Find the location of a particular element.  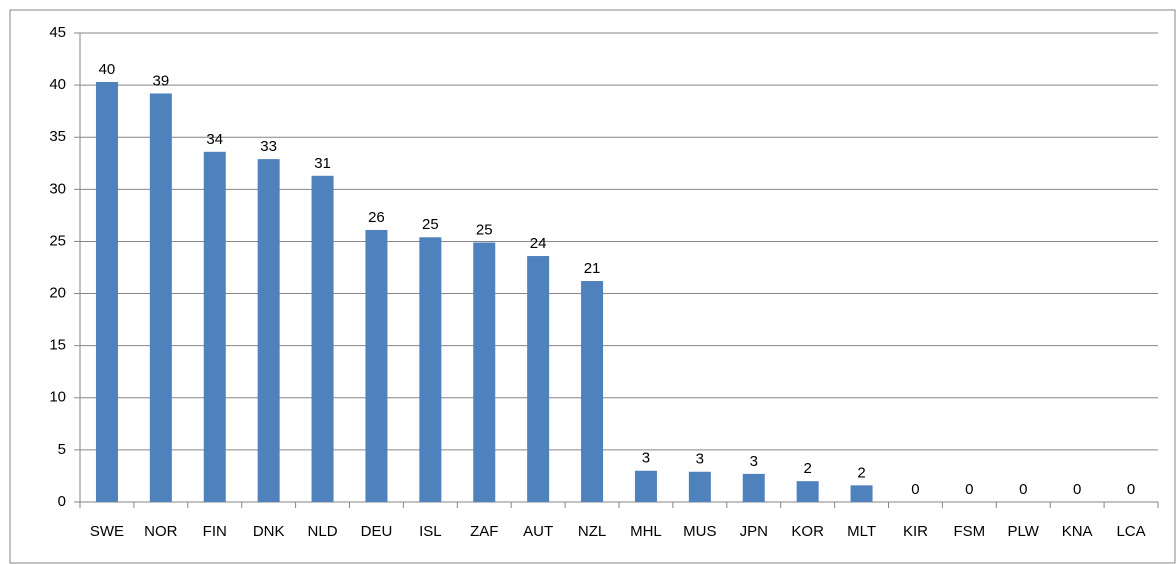

x-tick-label: NOR is located at coordinates (161, 531).